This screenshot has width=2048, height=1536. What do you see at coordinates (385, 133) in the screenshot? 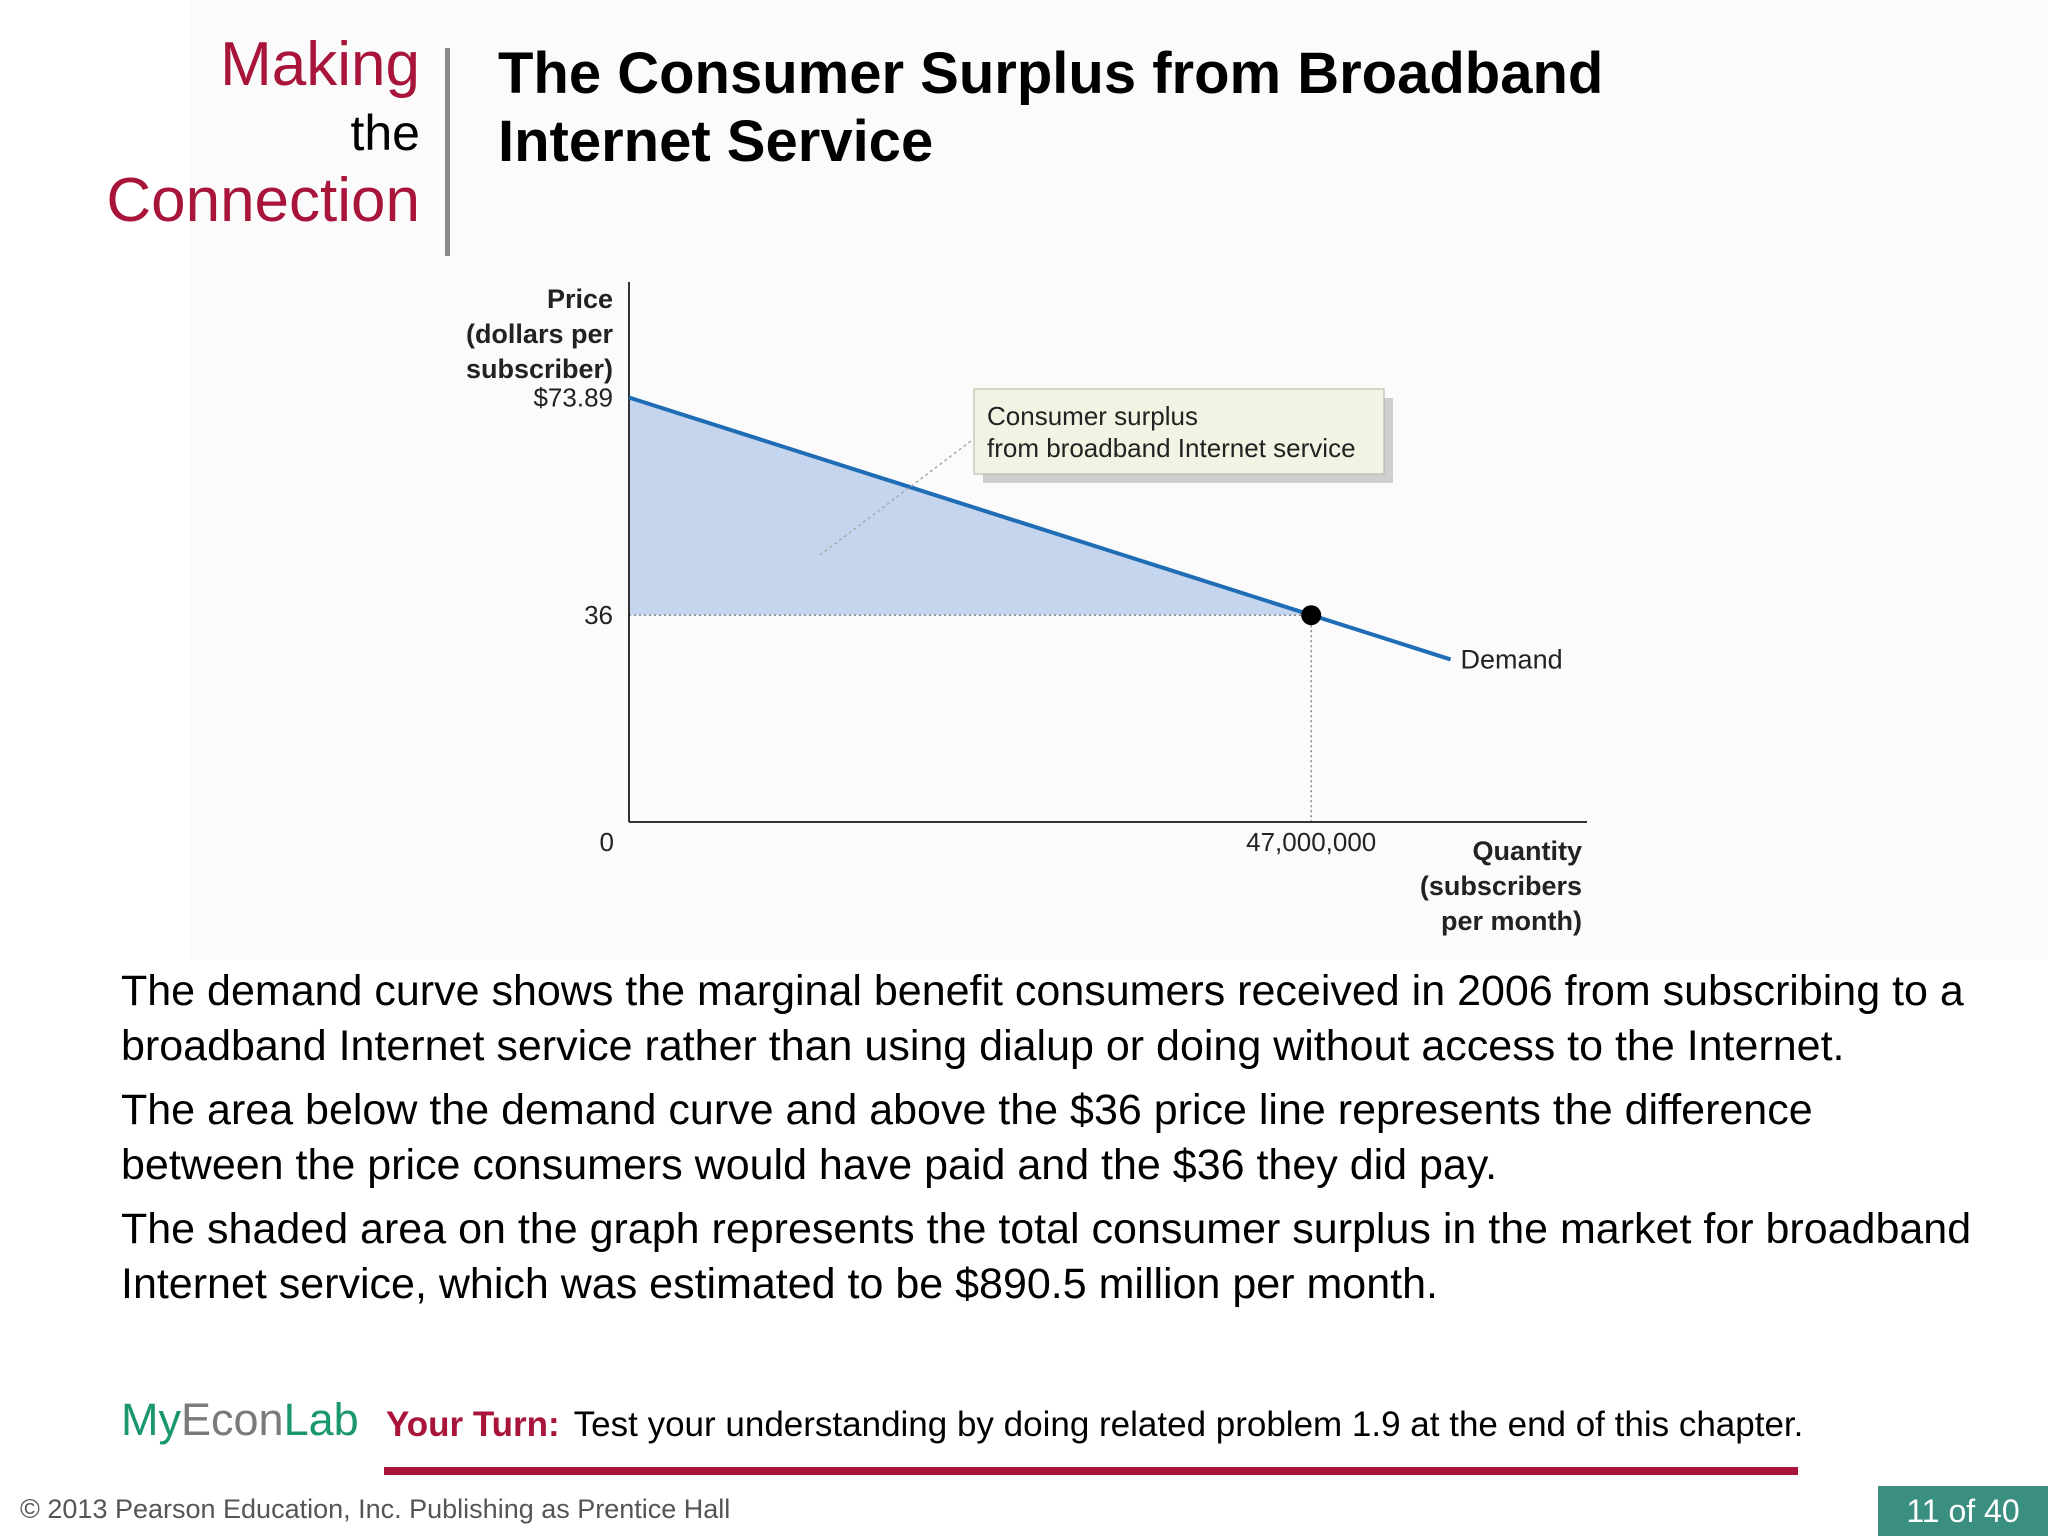
I see `the-text: the` at bounding box center [385, 133].